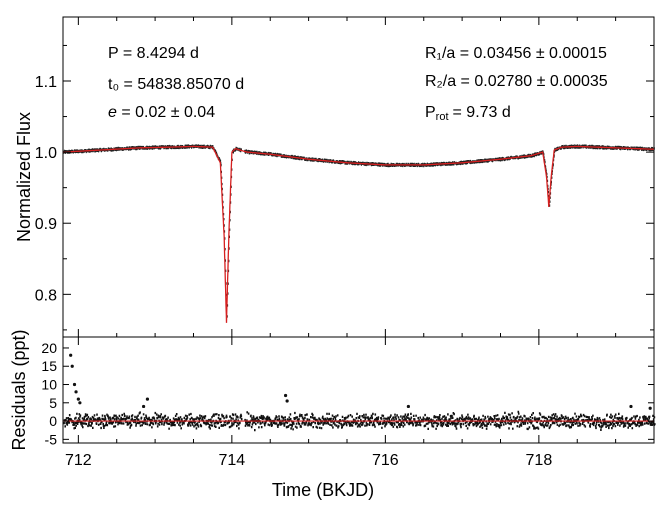 This screenshot has height=513, width=664. Describe the element at coordinates (153, 53) in the screenshot. I see `period-annotation: P = 8.4294 d` at that location.